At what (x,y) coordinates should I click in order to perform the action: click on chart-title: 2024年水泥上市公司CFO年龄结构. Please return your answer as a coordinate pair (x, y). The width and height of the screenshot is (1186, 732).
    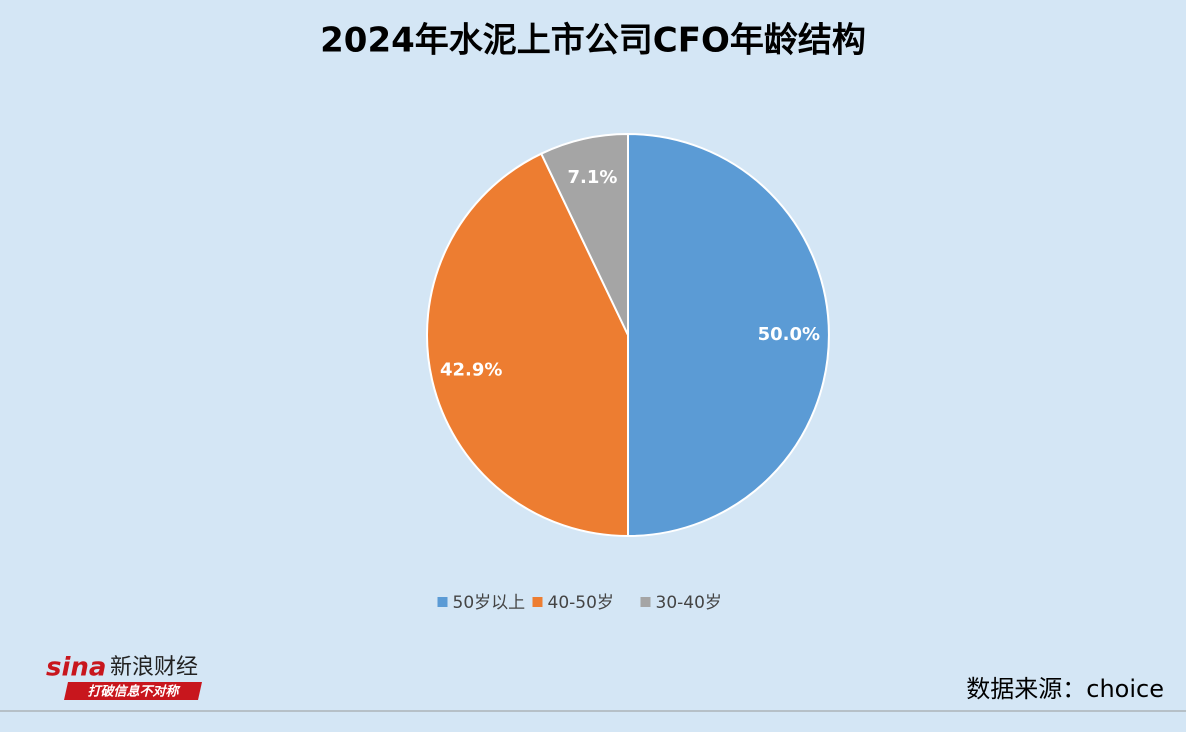
    Looking at the image, I should click on (593, 41).